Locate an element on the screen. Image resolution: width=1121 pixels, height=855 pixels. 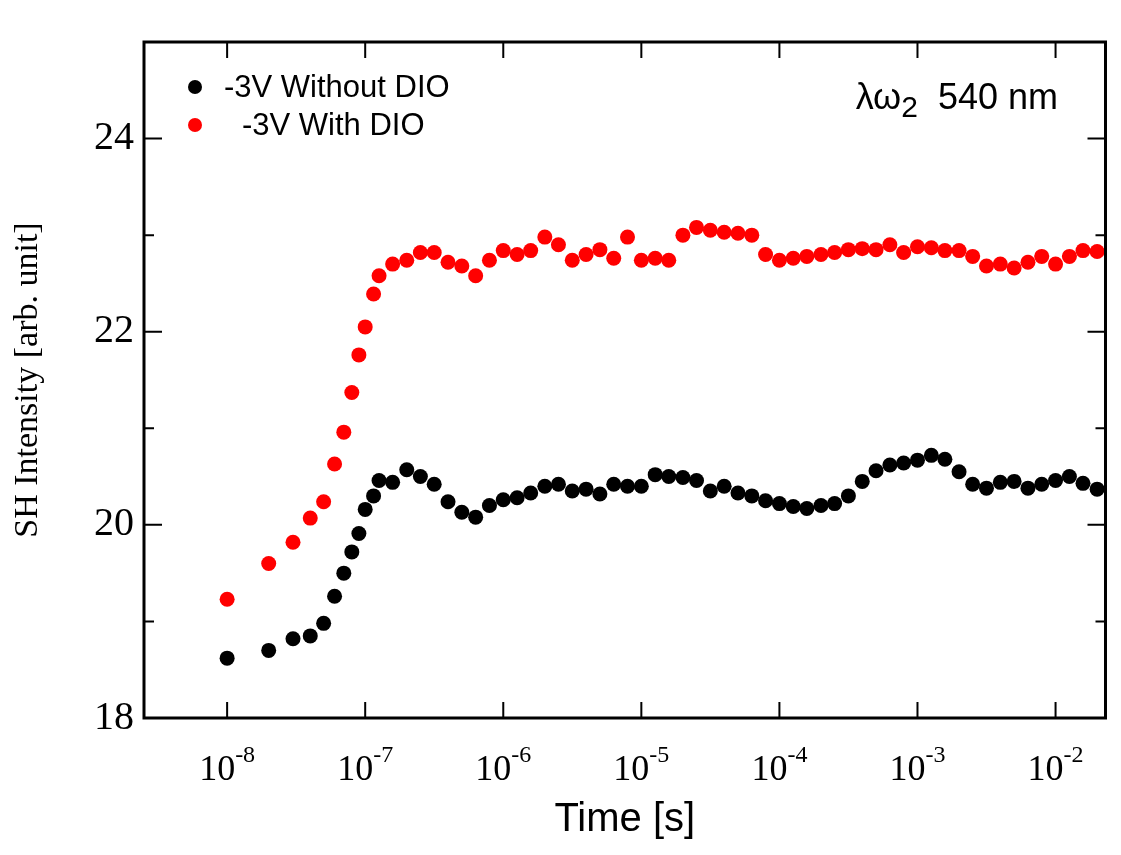
y-tick-label: 18 is located at coordinates (114, 715).